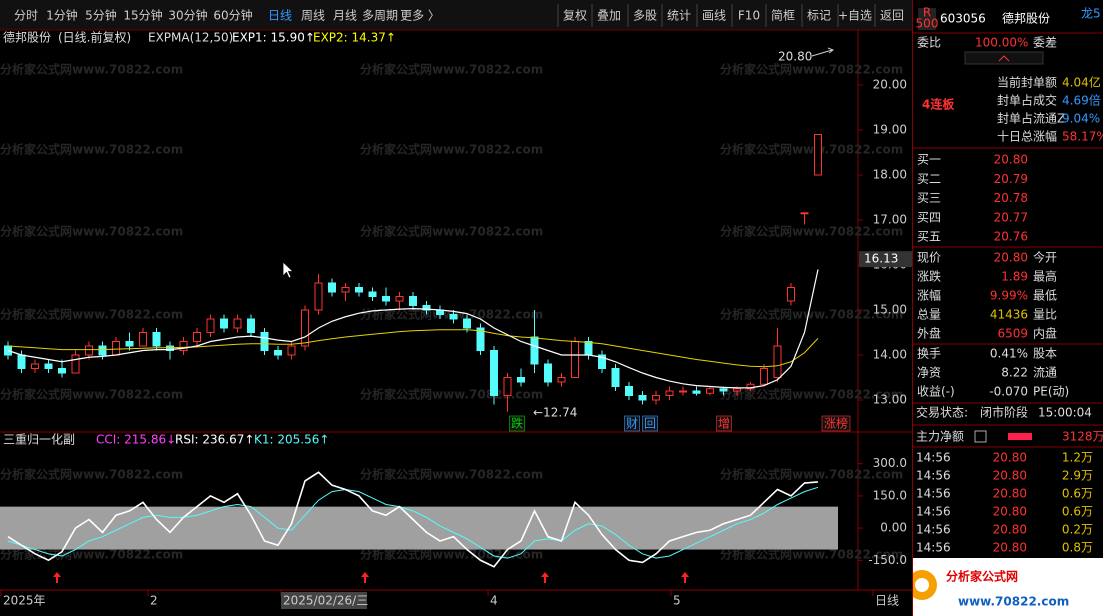 Image resolution: width=1103 pixels, height=616 pixels. Describe the element at coordinates (963, 19) in the screenshot. I see `stock-code: 603056` at that location.